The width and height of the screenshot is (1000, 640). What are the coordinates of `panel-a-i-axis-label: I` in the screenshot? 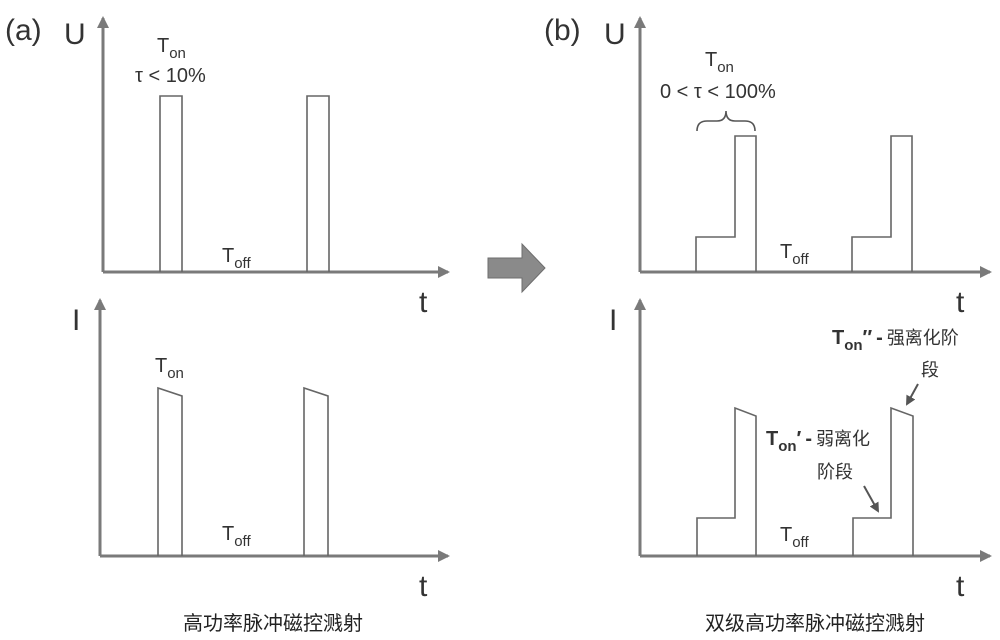 It's located at (76, 320).